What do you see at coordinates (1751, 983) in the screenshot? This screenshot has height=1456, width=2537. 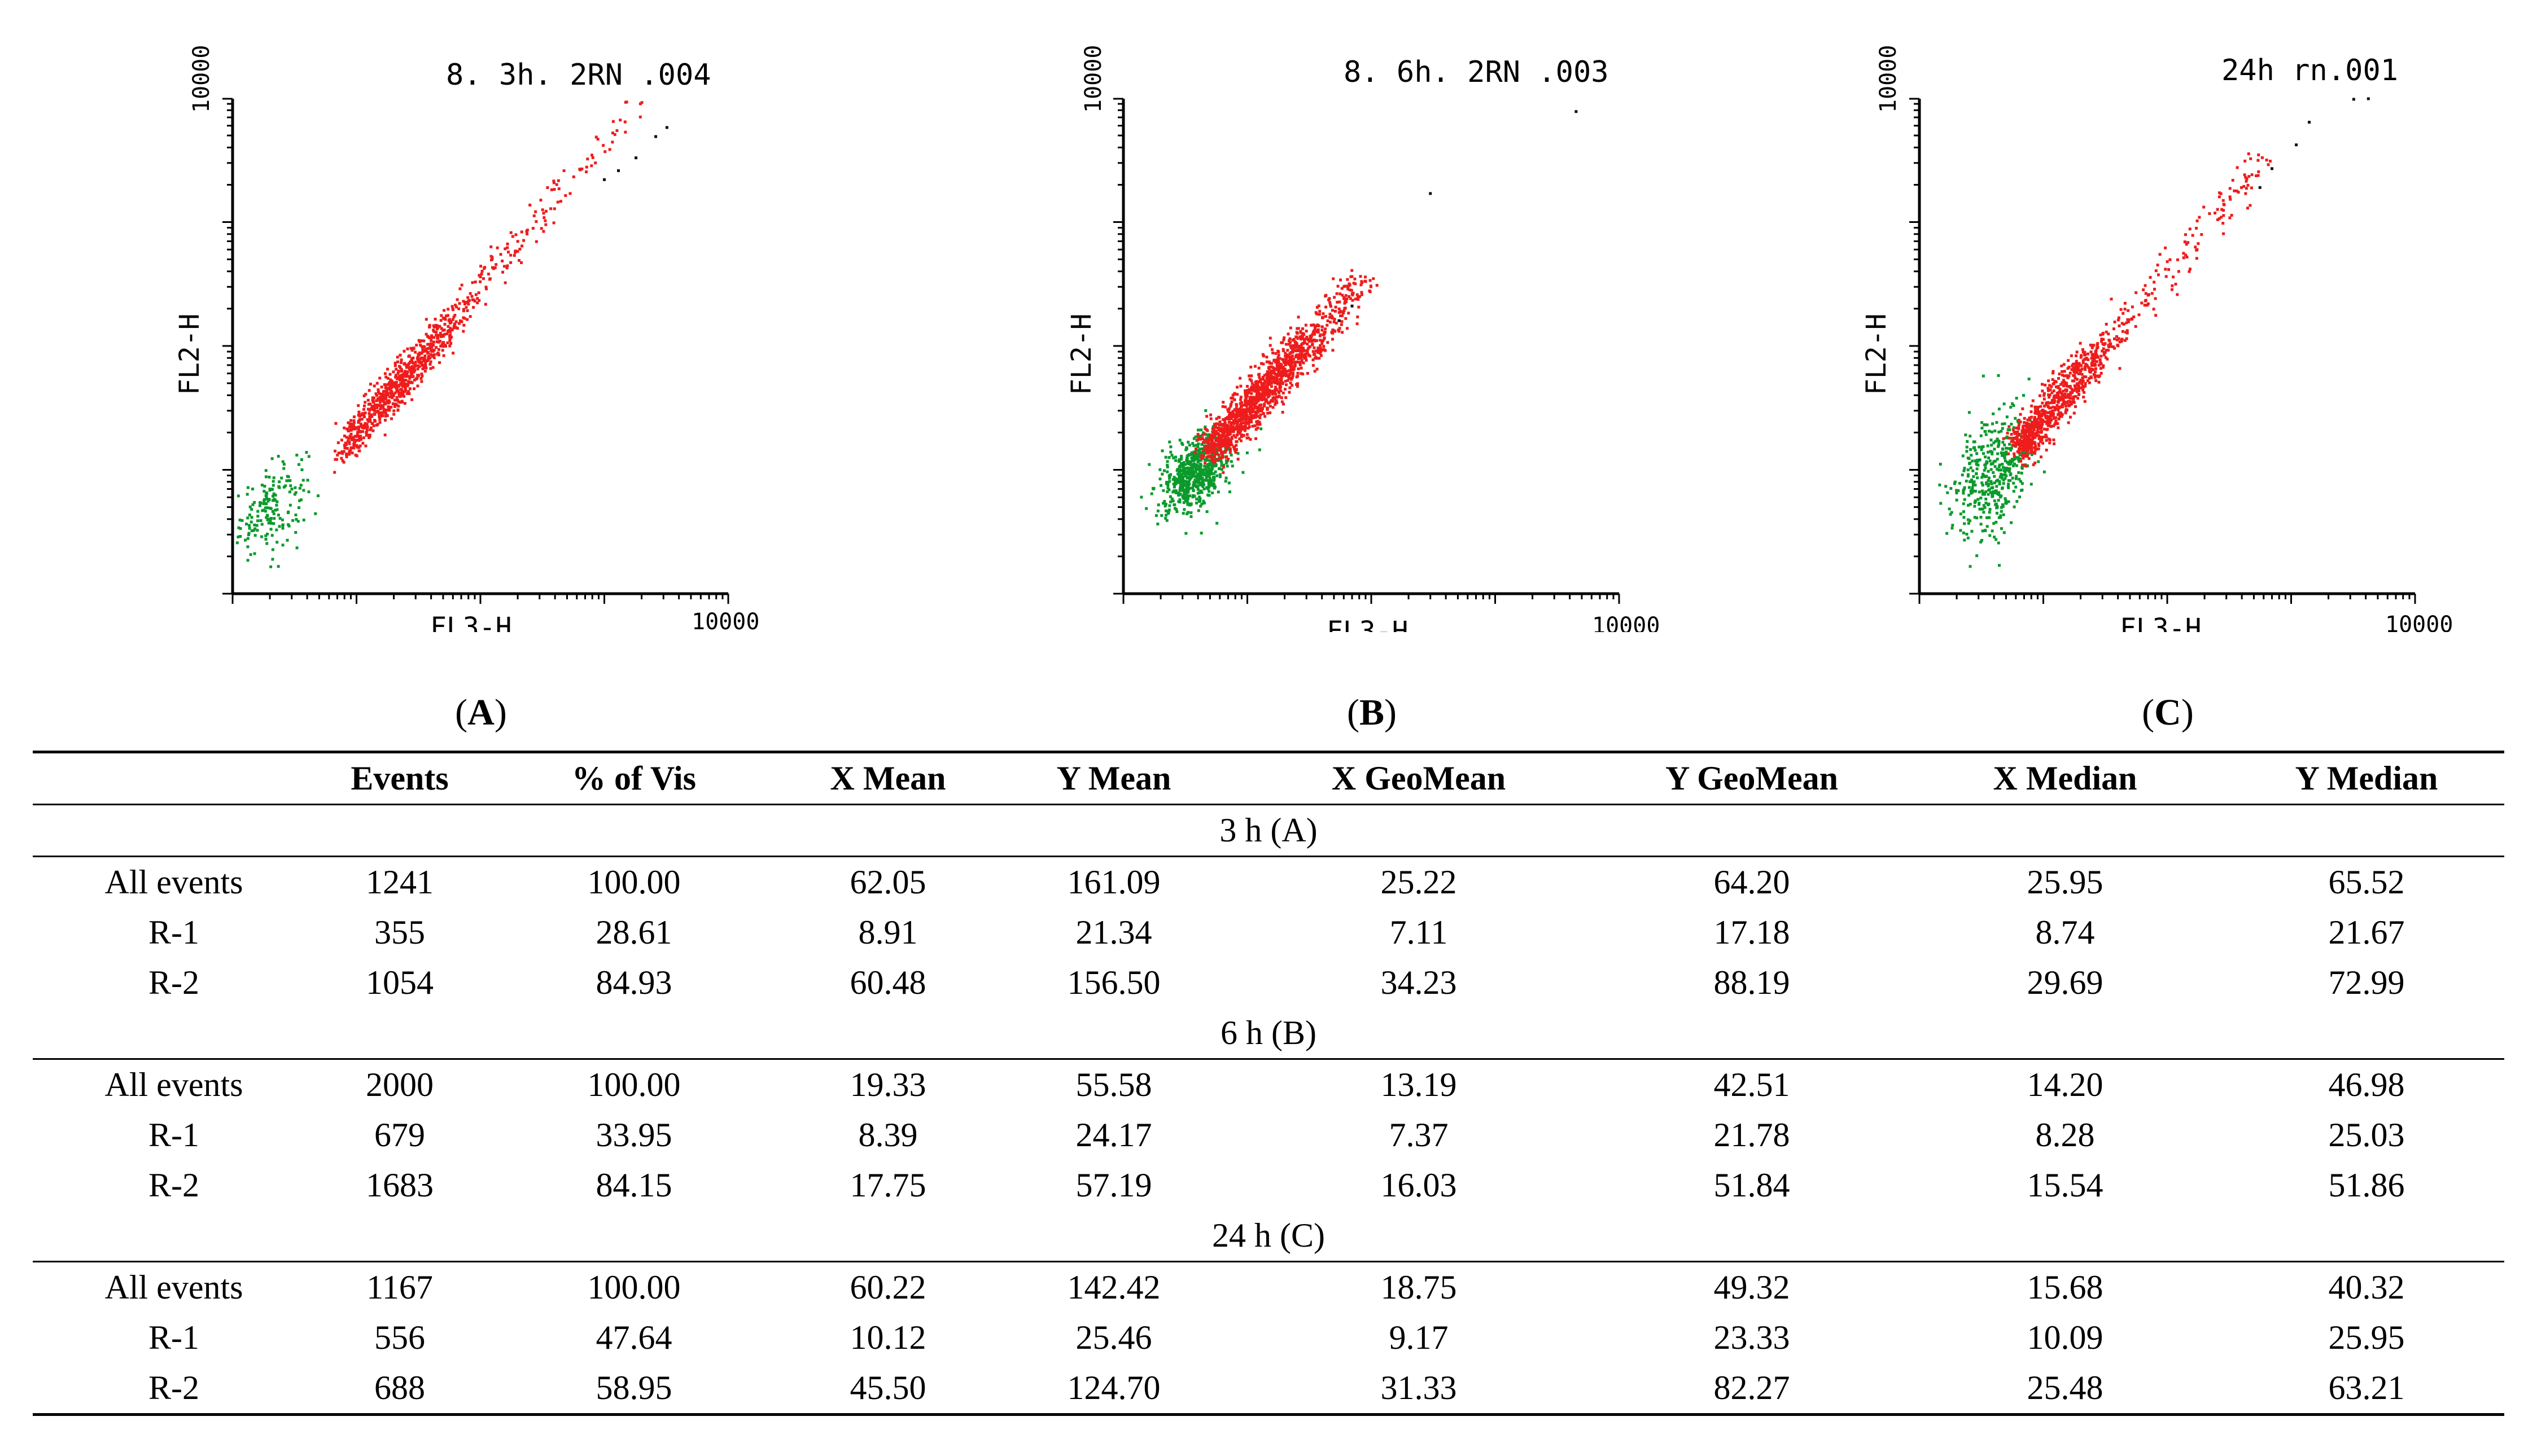 I see `table-cell: 88.19` at bounding box center [1751, 983].